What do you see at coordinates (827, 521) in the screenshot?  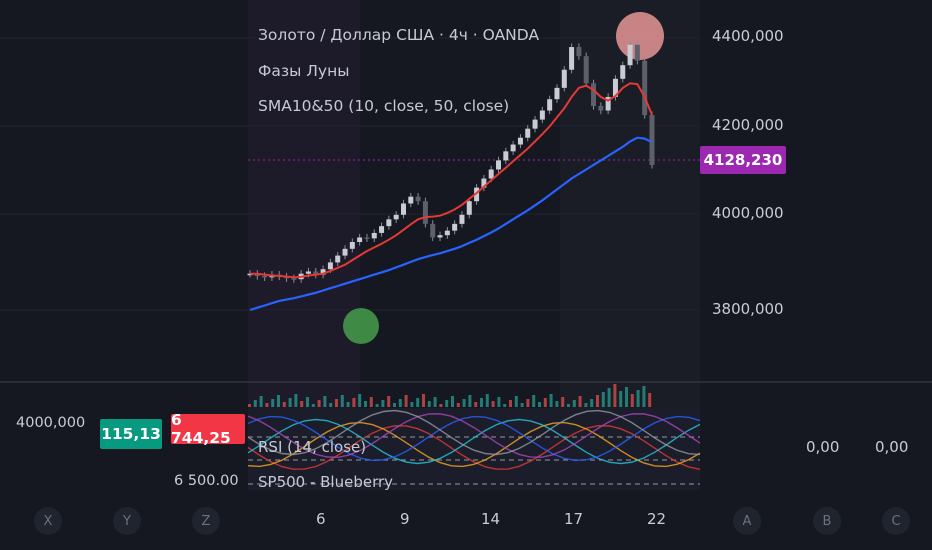 I see `b-axis-button: B` at bounding box center [827, 521].